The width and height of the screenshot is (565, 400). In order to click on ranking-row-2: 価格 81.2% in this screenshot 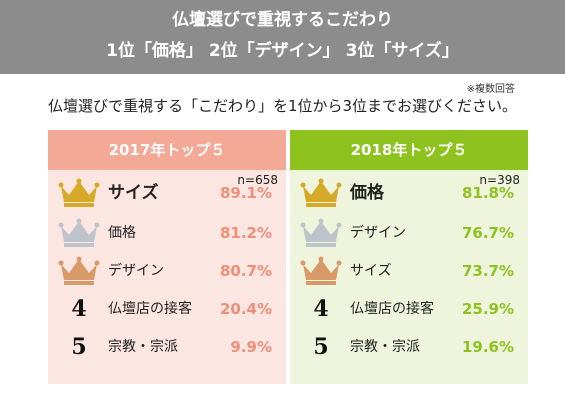, I will do `click(167, 233)`.